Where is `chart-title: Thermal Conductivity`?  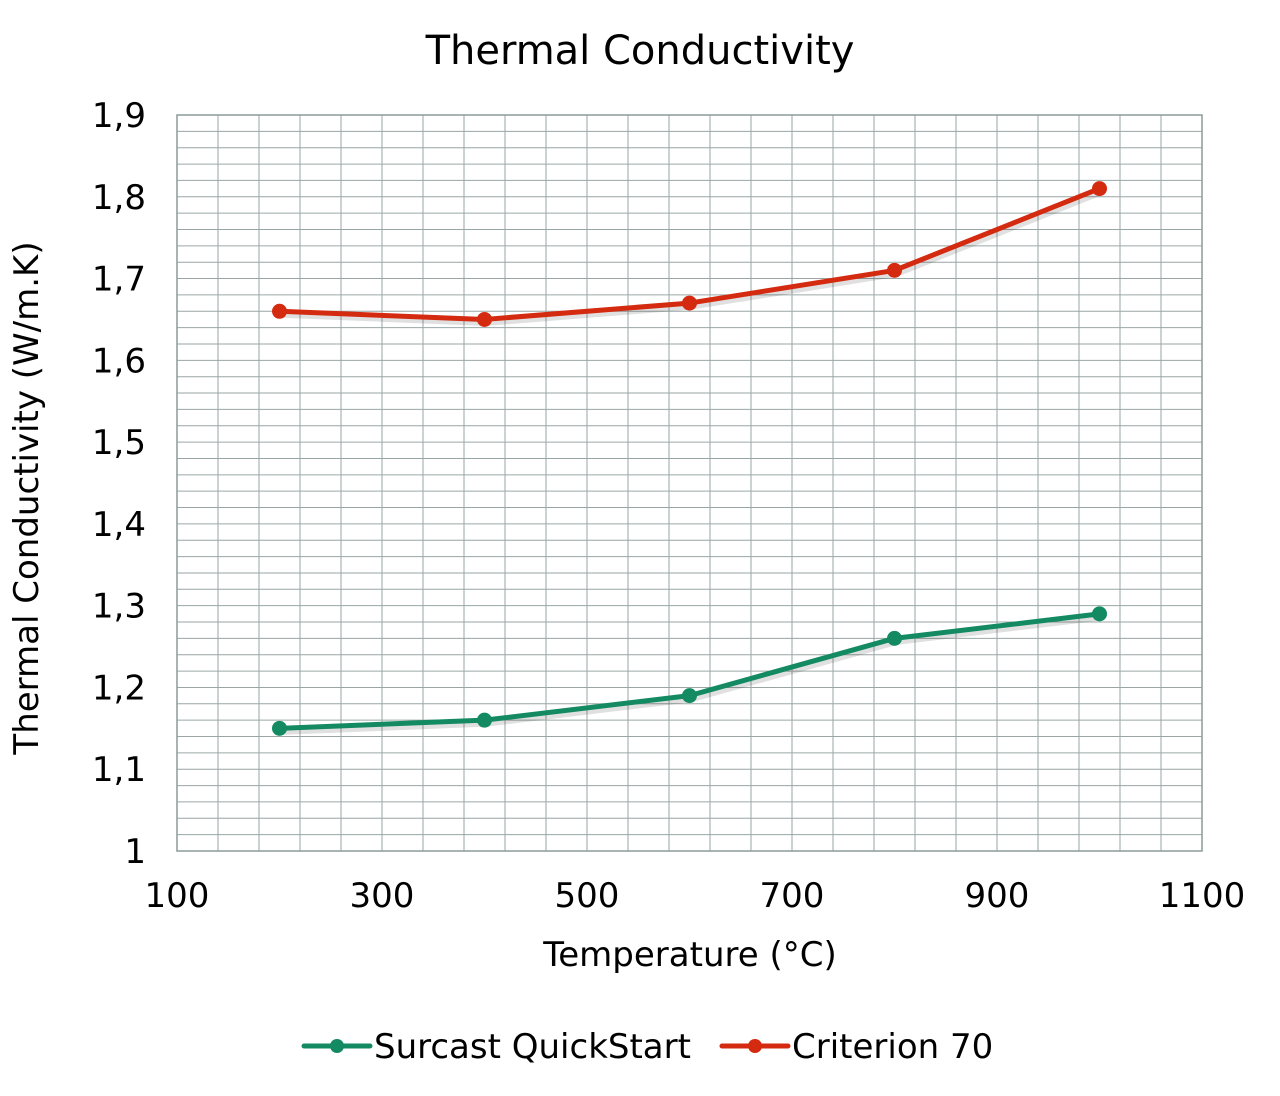 chart-title: Thermal Conductivity is located at coordinates (640, 51).